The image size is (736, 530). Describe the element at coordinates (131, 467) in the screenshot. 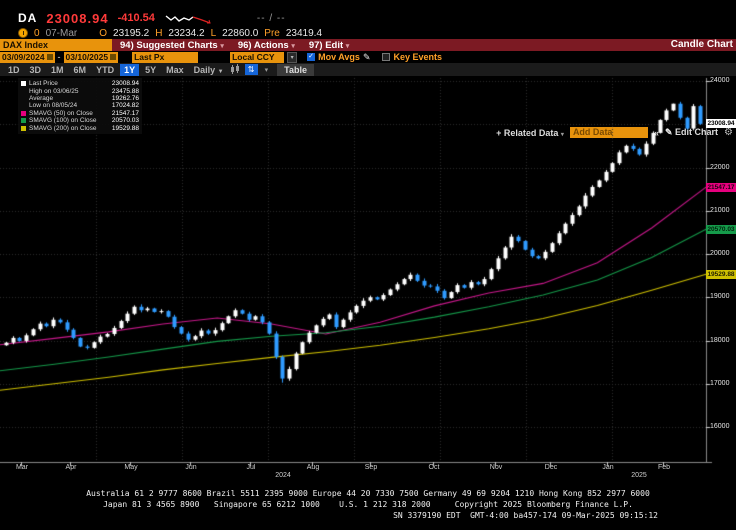

I see `x-axis-month-label: May` at that location.